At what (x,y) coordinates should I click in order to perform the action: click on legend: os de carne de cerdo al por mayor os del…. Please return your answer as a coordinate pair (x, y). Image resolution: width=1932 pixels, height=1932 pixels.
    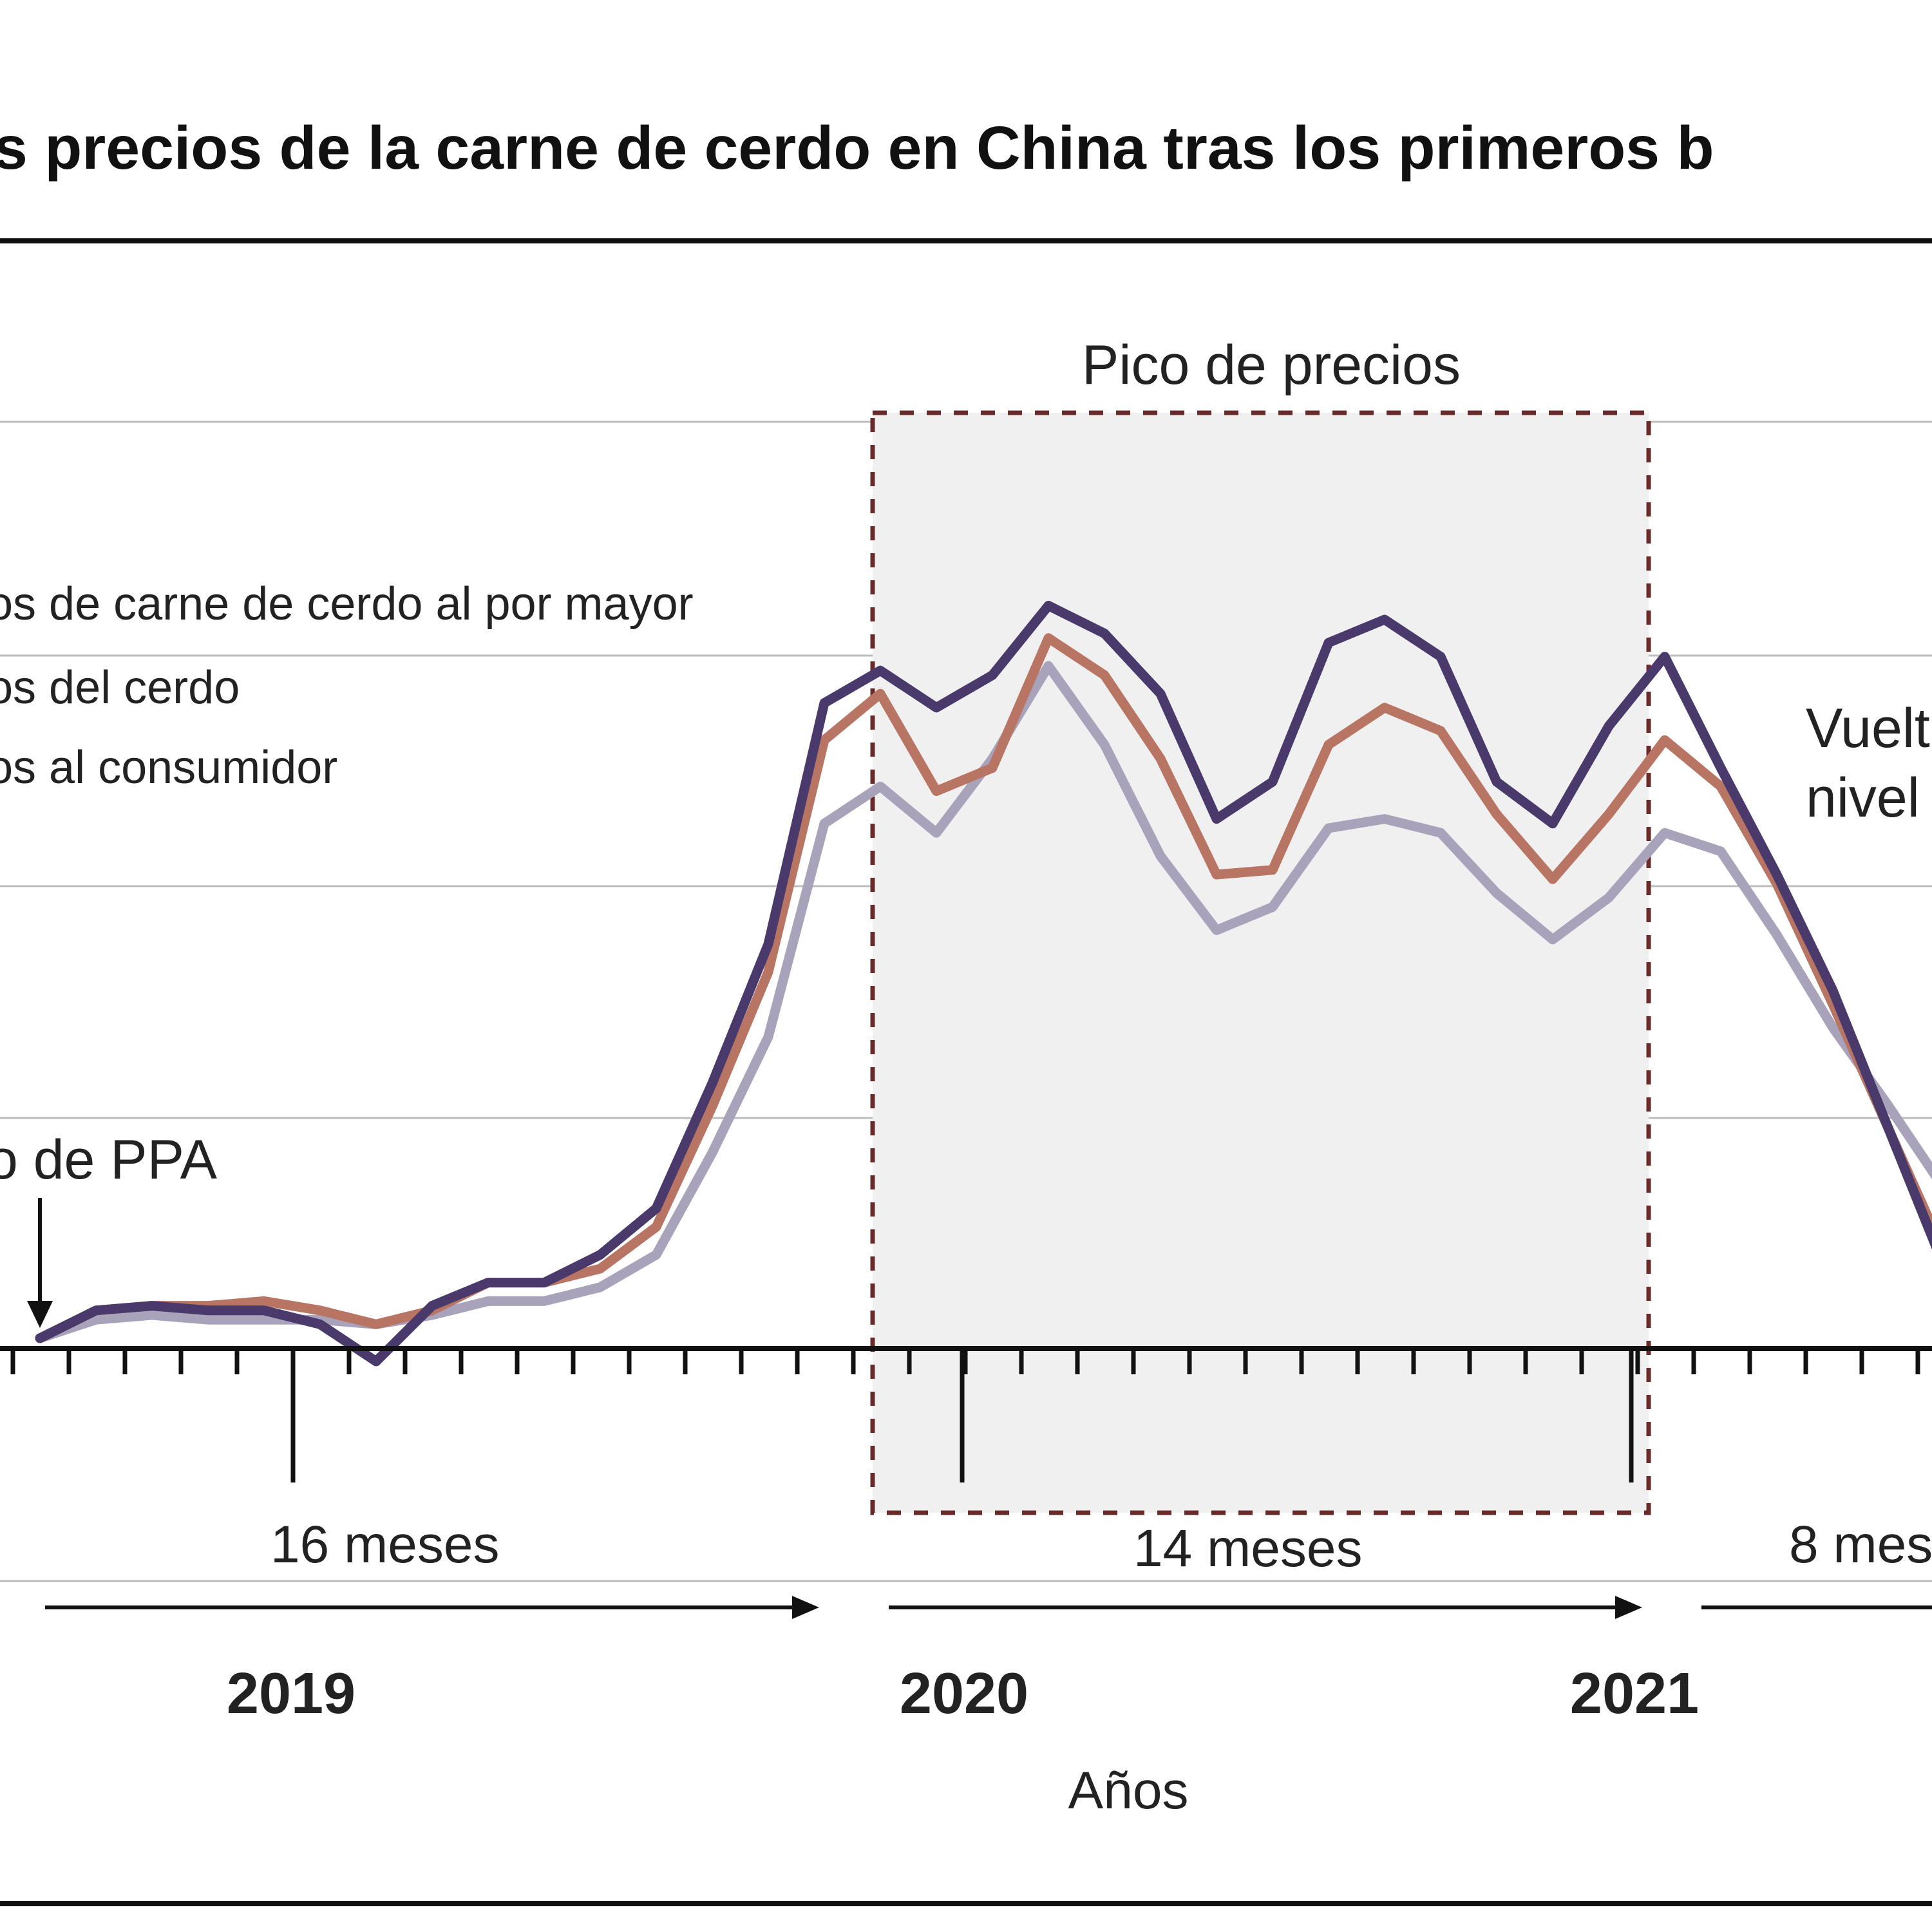
    Looking at the image, I should click on (347, 685).